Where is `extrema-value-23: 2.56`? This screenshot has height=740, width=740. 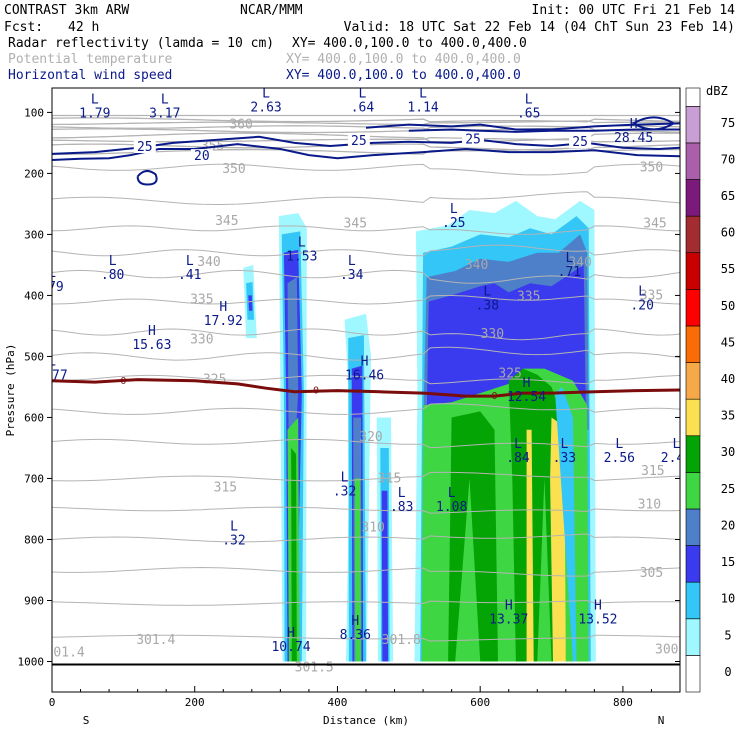 extrema-value-23: 2.56 is located at coordinates (619, 458).